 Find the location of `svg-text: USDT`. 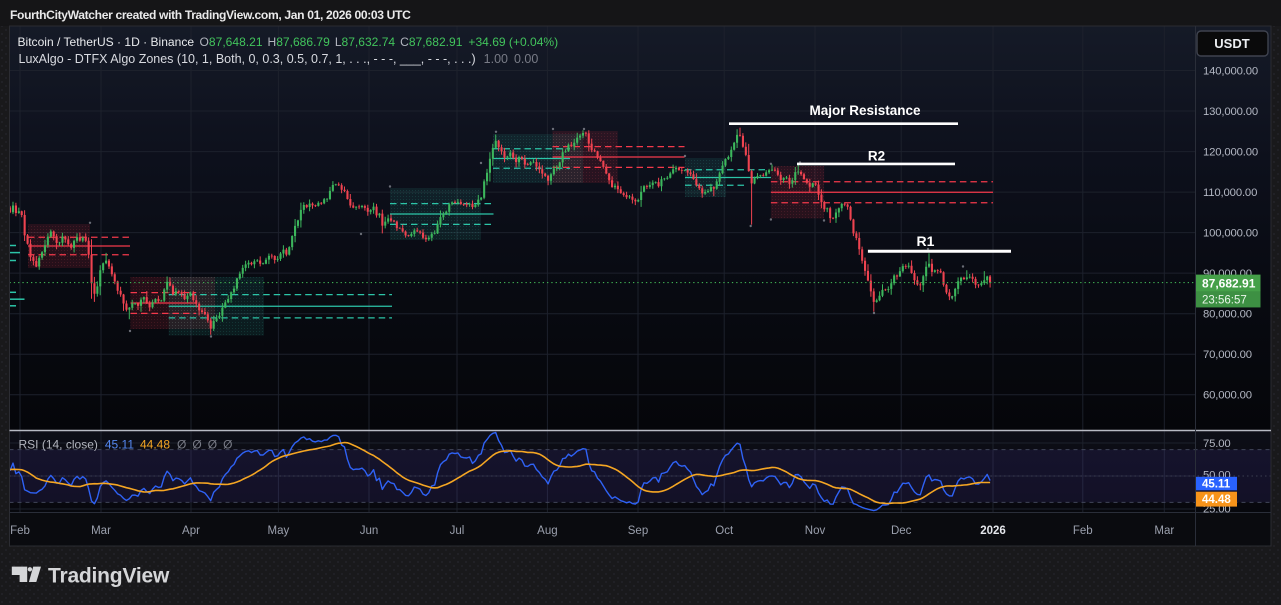

svg-text: USDT is located at coordinates (1231, 43).